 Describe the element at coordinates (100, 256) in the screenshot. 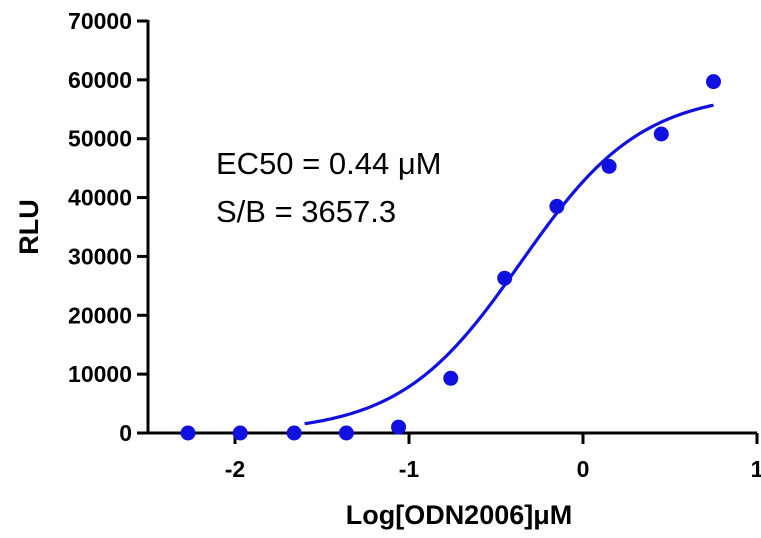

I see `y-tick-label: 30000` at that location.